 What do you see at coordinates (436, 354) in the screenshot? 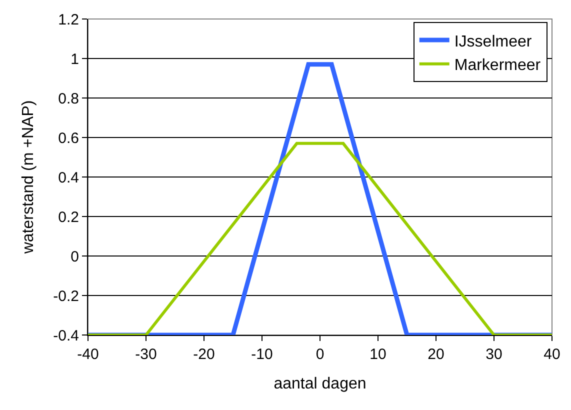
I see `x-tick-label: 20` at bounding box center [436, 354].